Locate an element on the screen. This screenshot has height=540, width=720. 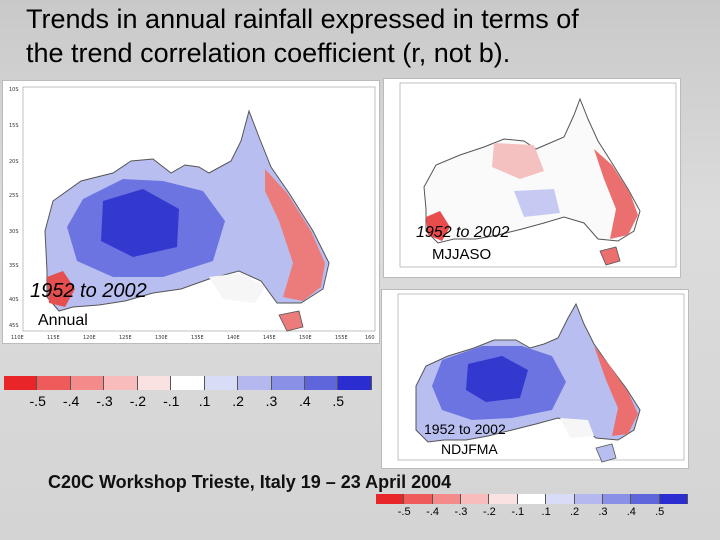
annual-southwest-drying is located at coordinates (61, 289).